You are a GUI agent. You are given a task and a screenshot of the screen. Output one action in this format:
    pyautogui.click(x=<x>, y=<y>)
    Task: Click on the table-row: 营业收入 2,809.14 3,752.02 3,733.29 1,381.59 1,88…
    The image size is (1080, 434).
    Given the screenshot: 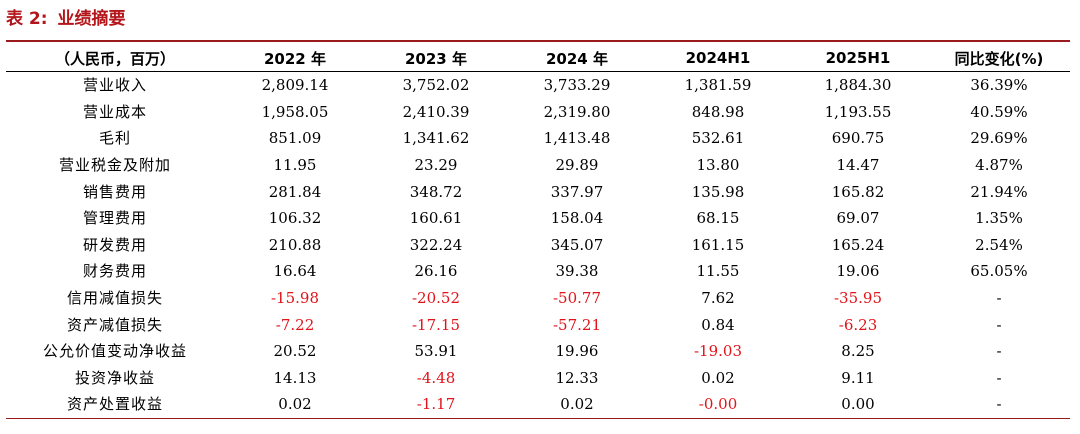 What is the action you would take?
    pyautogui.click(x=538, y=85)
    